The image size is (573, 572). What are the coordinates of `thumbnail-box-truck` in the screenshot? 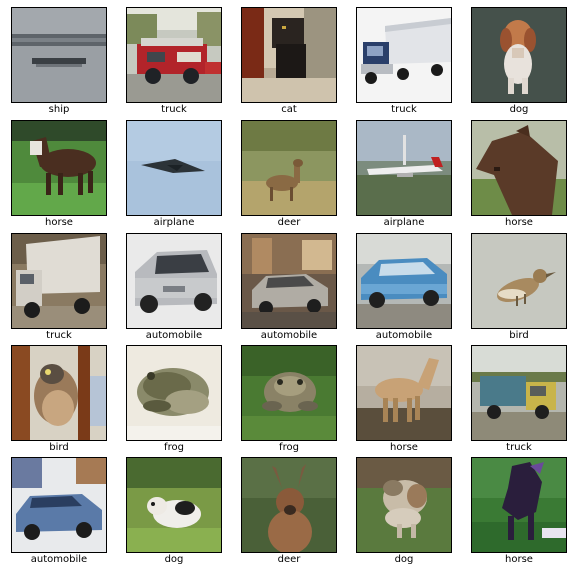 It's located at (59, 281).